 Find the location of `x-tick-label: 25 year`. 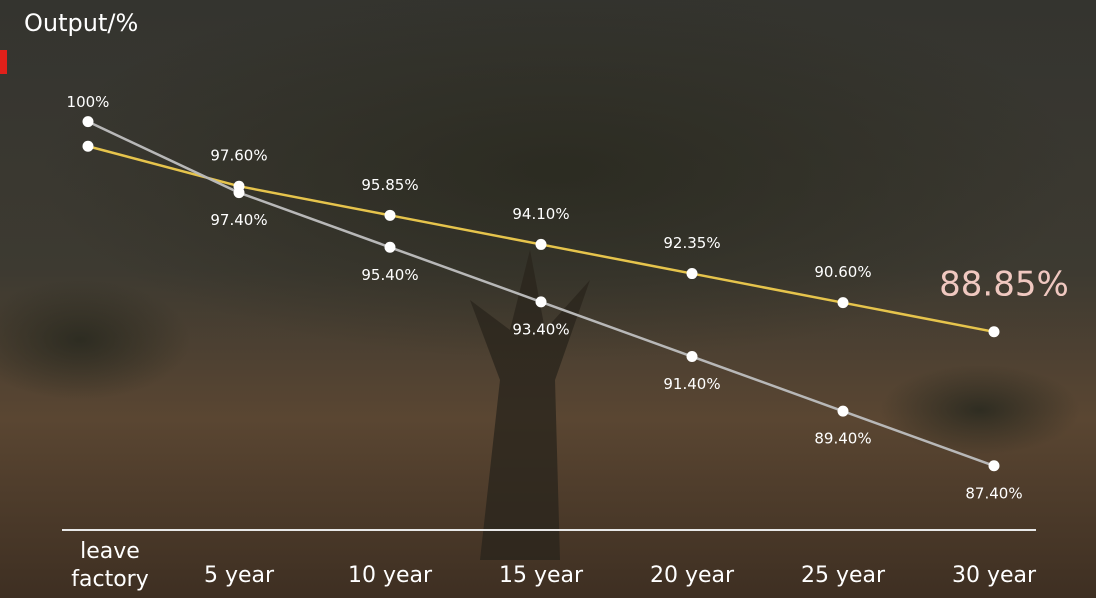

x-tick-label: 25 year is located at coordinates (843, 575).